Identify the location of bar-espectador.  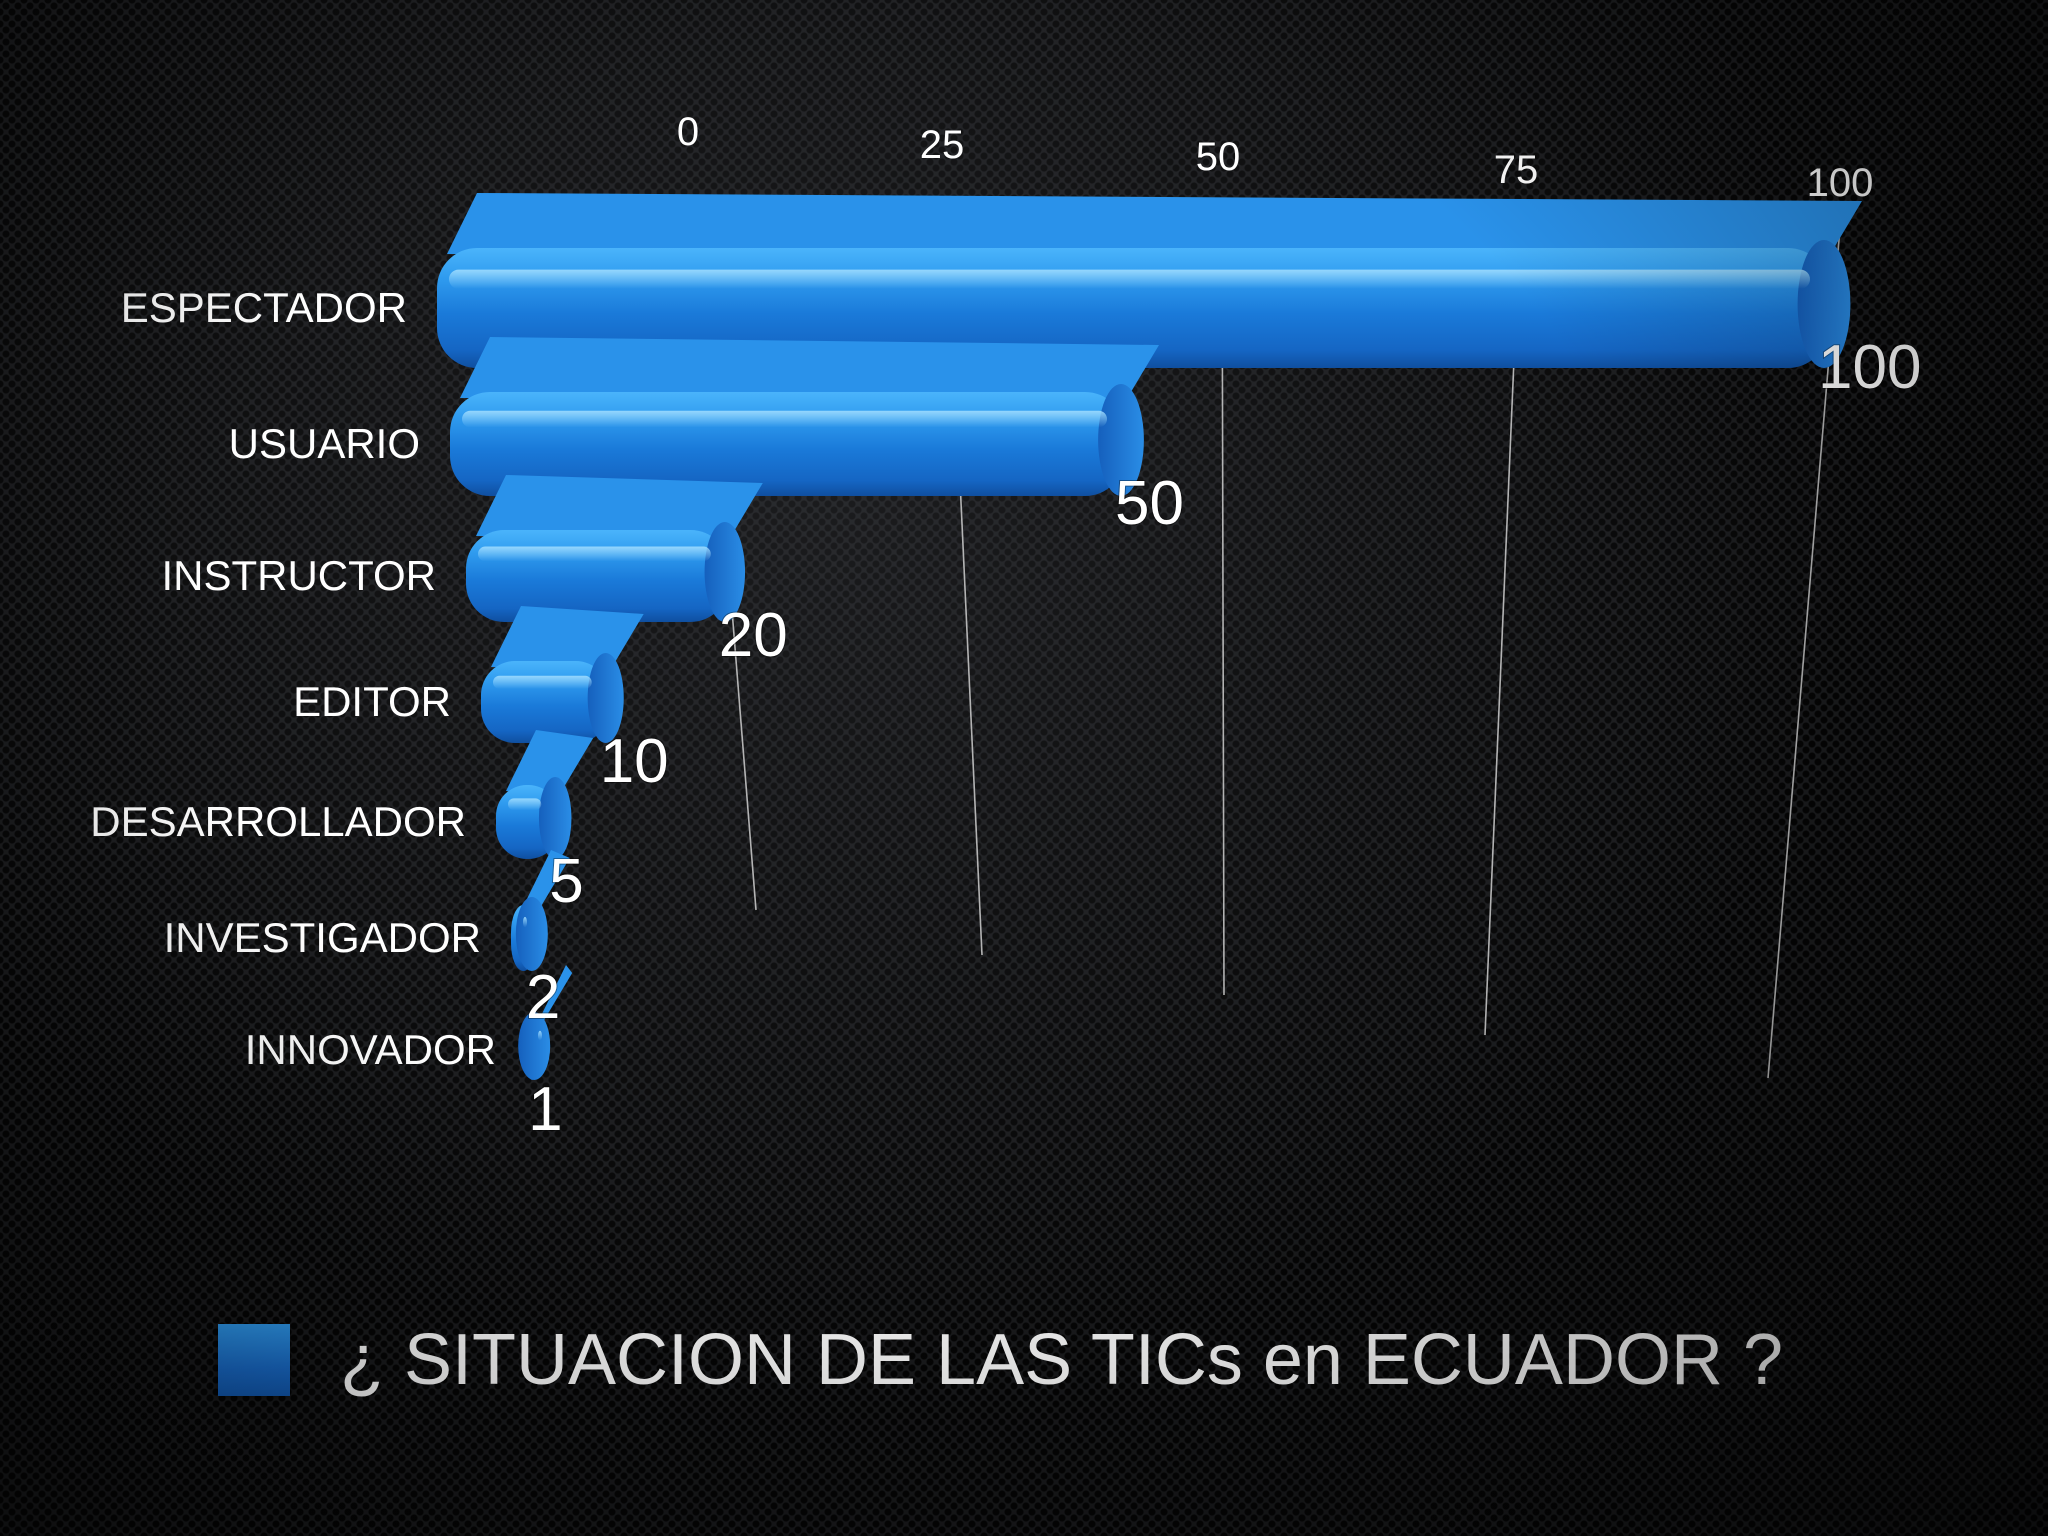
(1149, 280).